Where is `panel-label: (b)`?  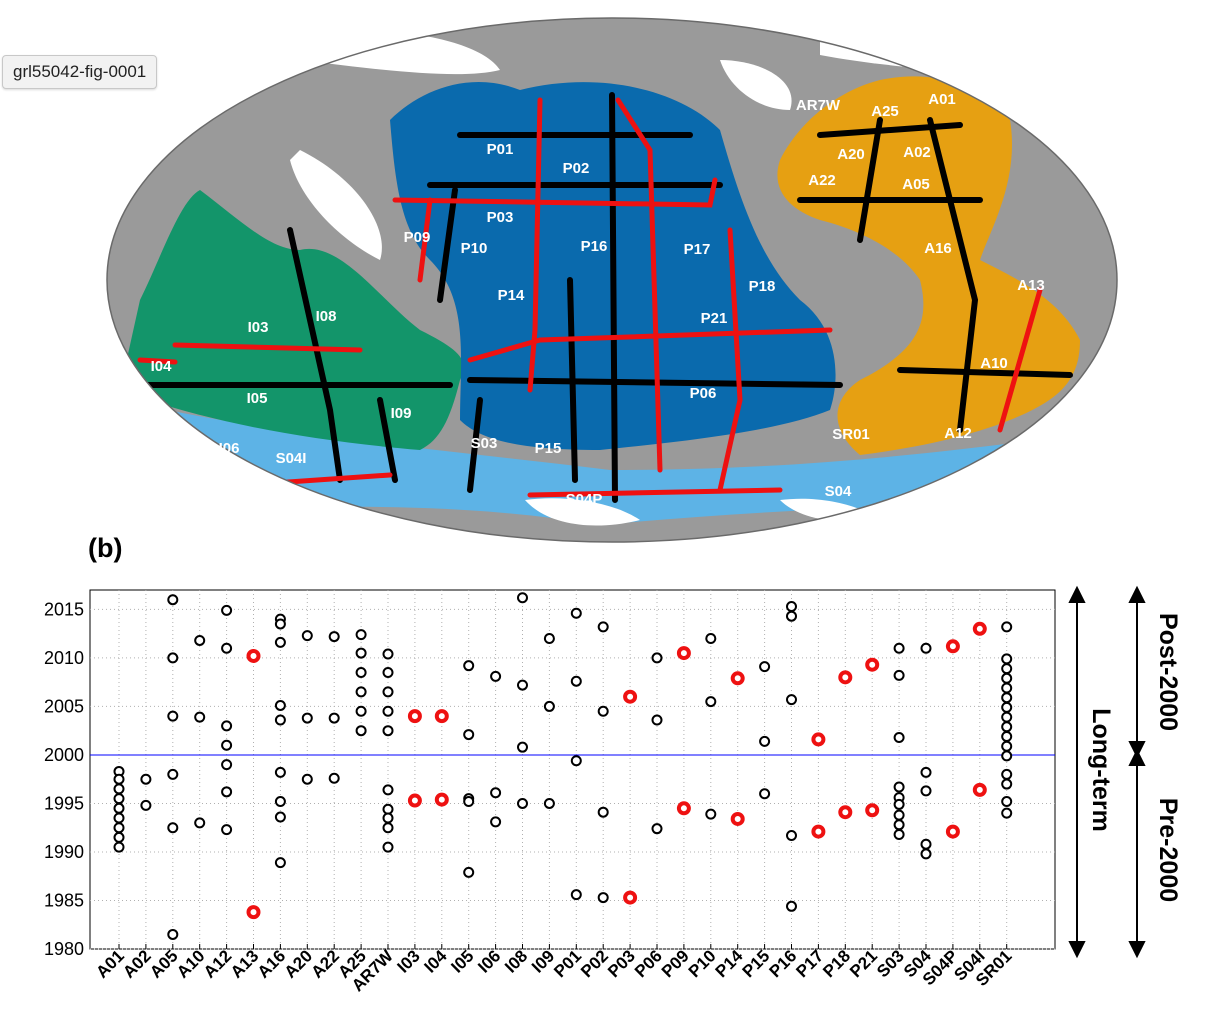 panel-label: (b) is located at coordinates (105, 548).